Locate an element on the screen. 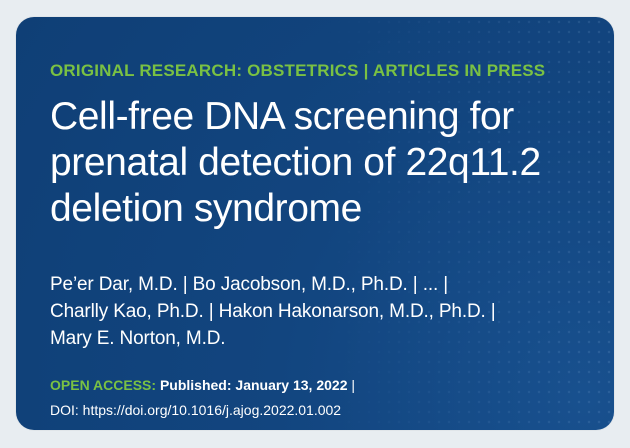 The width and height of the screenshot is (630, 448). published-date: Published: January 13, 2022 is located at coordinates (253, 385).